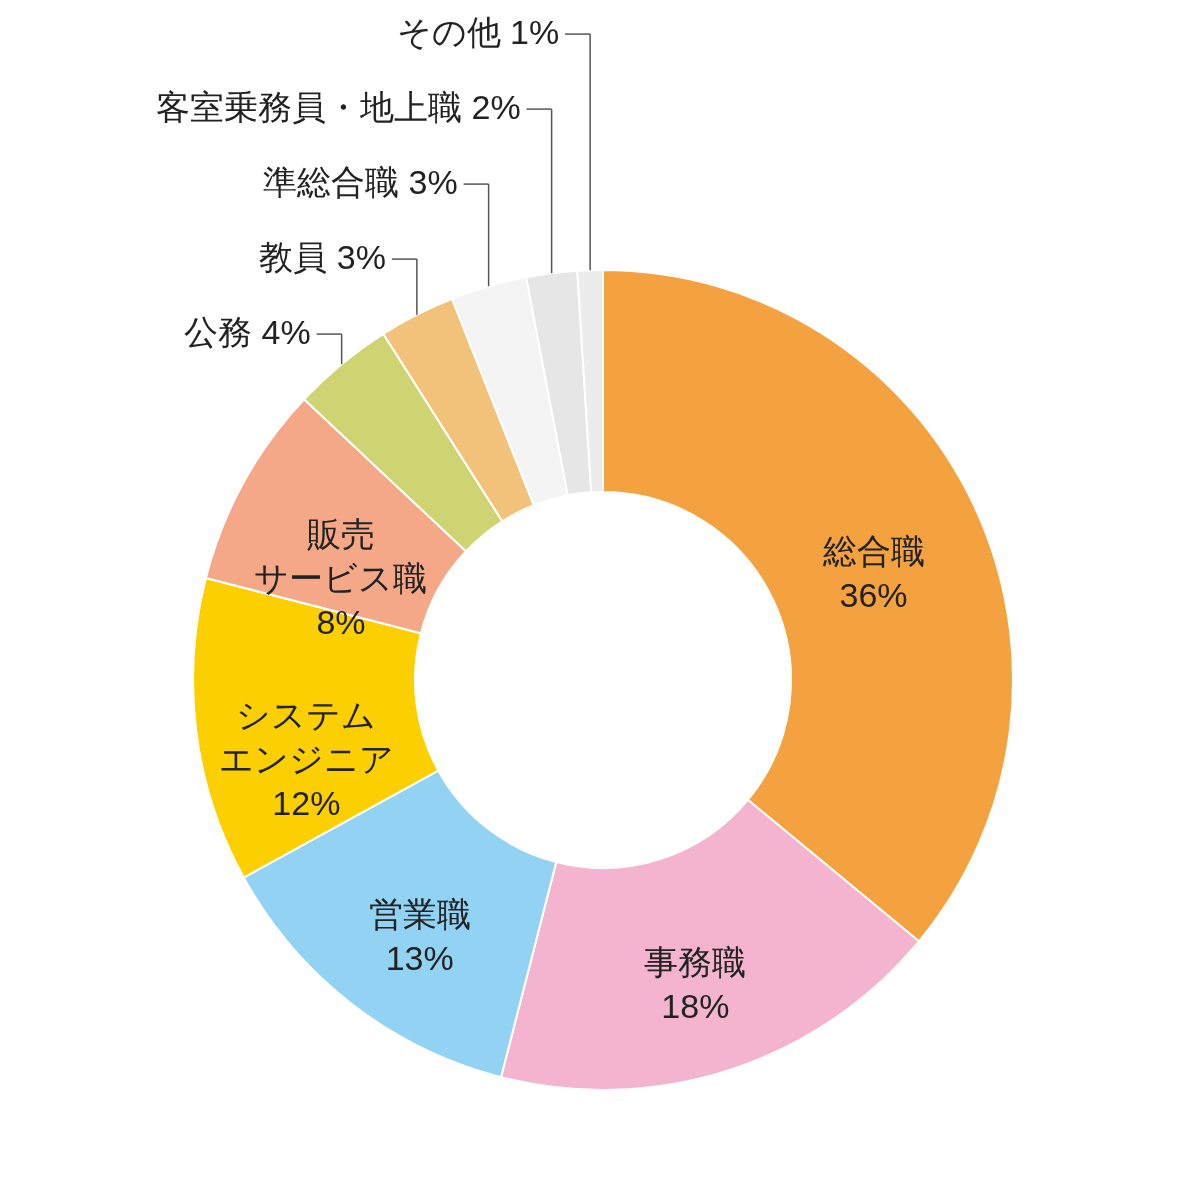 This screenshot has width=1200, height=1200. Describe the element at coordinates (695, 962) in the screenshot. I see `slice-label: 事務職` at that location.